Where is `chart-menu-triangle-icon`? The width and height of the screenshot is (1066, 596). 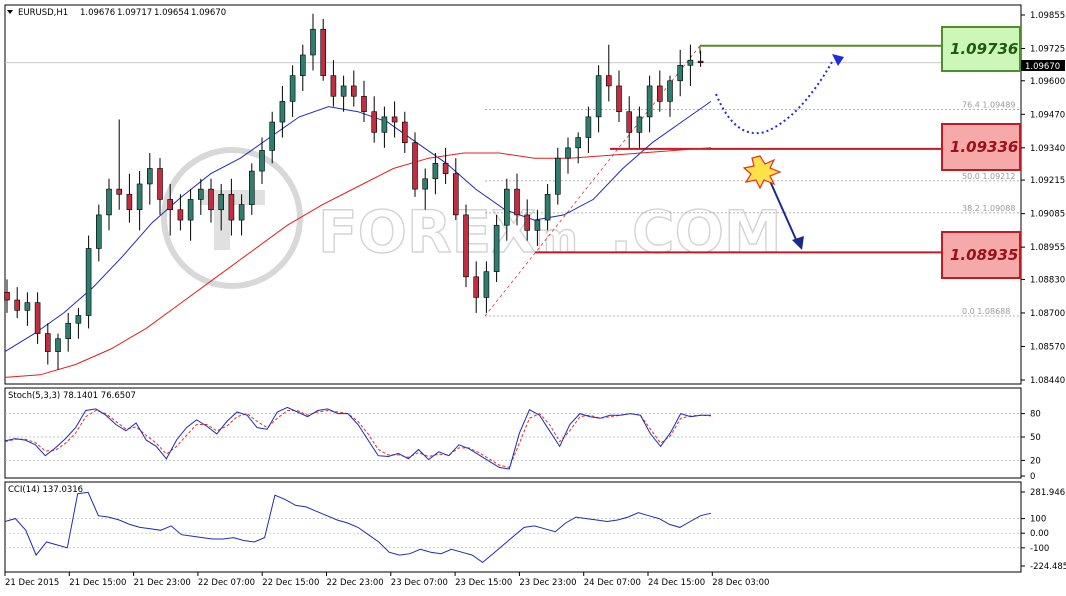 chart-menu-triangle-icon is located at coordinates (10, 12).